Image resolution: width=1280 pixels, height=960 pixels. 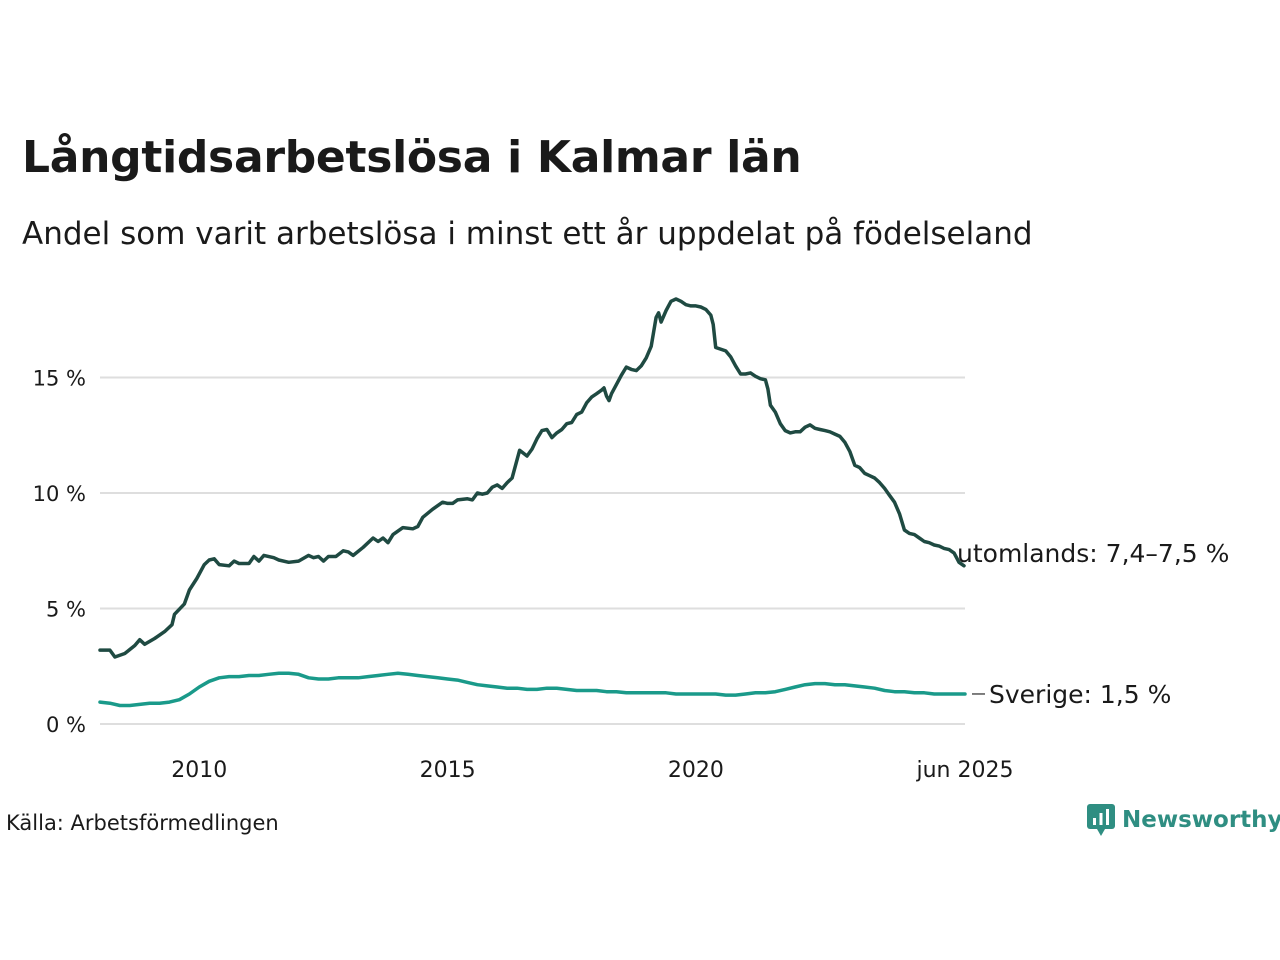 What do you see at coordinates (696, 770) in the screenshot?
I see `x-tick-label-2: 2020` at bounding box center [696, 770].